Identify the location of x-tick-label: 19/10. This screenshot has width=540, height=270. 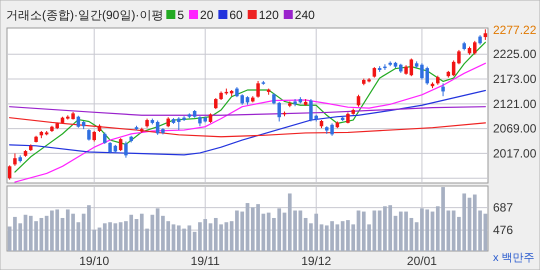
(94, 261).